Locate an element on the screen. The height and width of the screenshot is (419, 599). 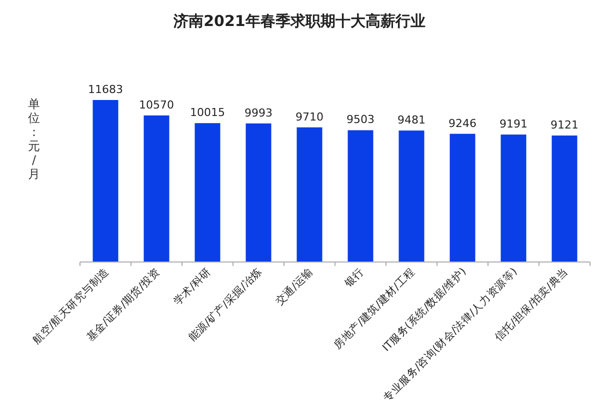
x-tick-label: 银行 is located at coordinates (354, 278).